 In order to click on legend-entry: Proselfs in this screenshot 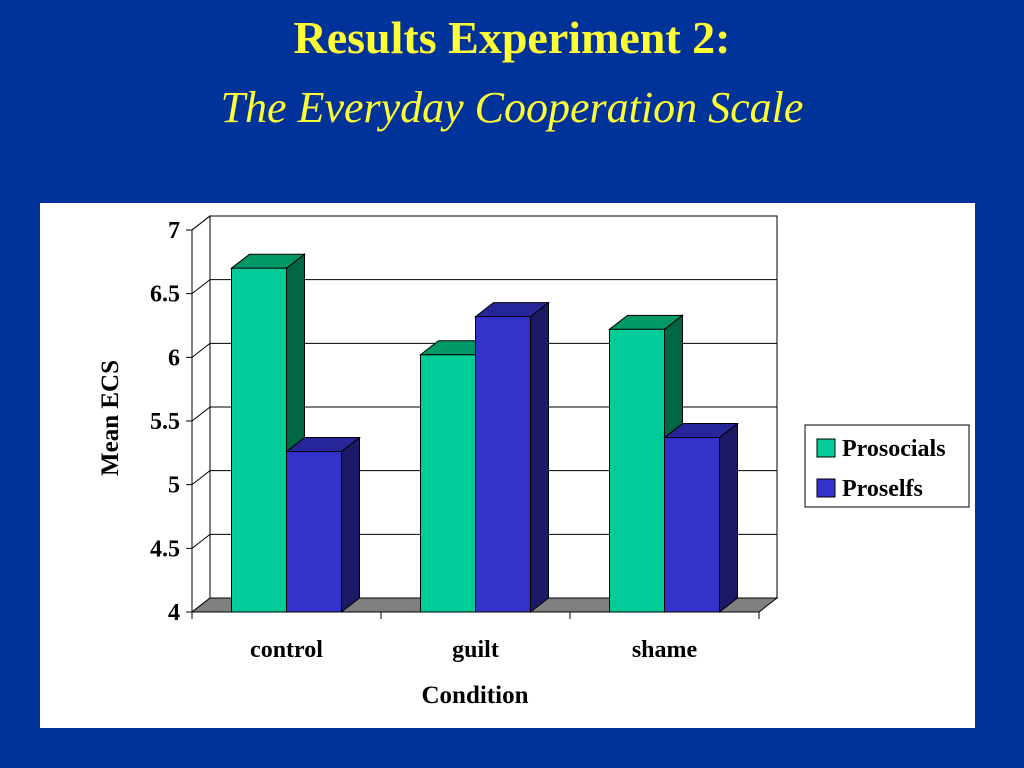, I will do `click(882, 489)`.